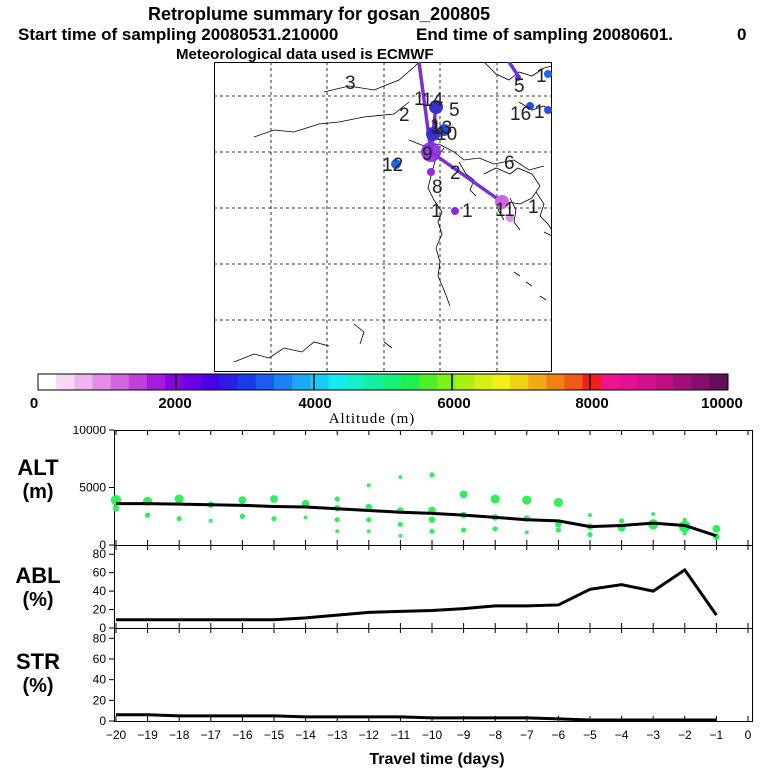 Image resolution: width=768 pixels, height=768 pixels. I want to click on x-tick-label: −5, so click(590, 735).